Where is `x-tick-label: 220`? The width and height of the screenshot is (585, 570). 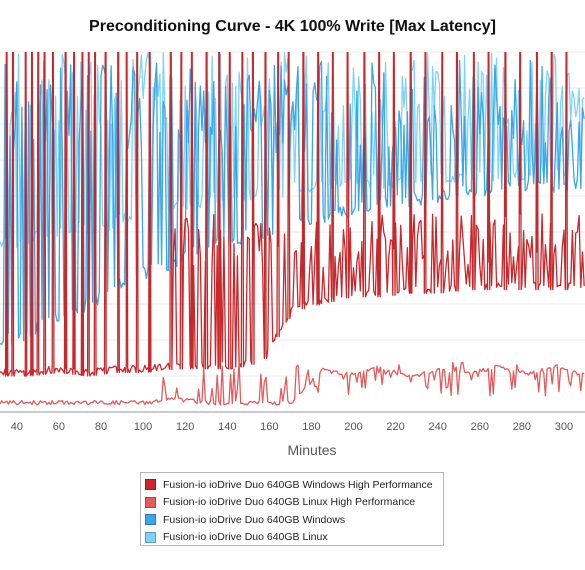
x-tick-label: 220 is located at coordinates (395, 427).